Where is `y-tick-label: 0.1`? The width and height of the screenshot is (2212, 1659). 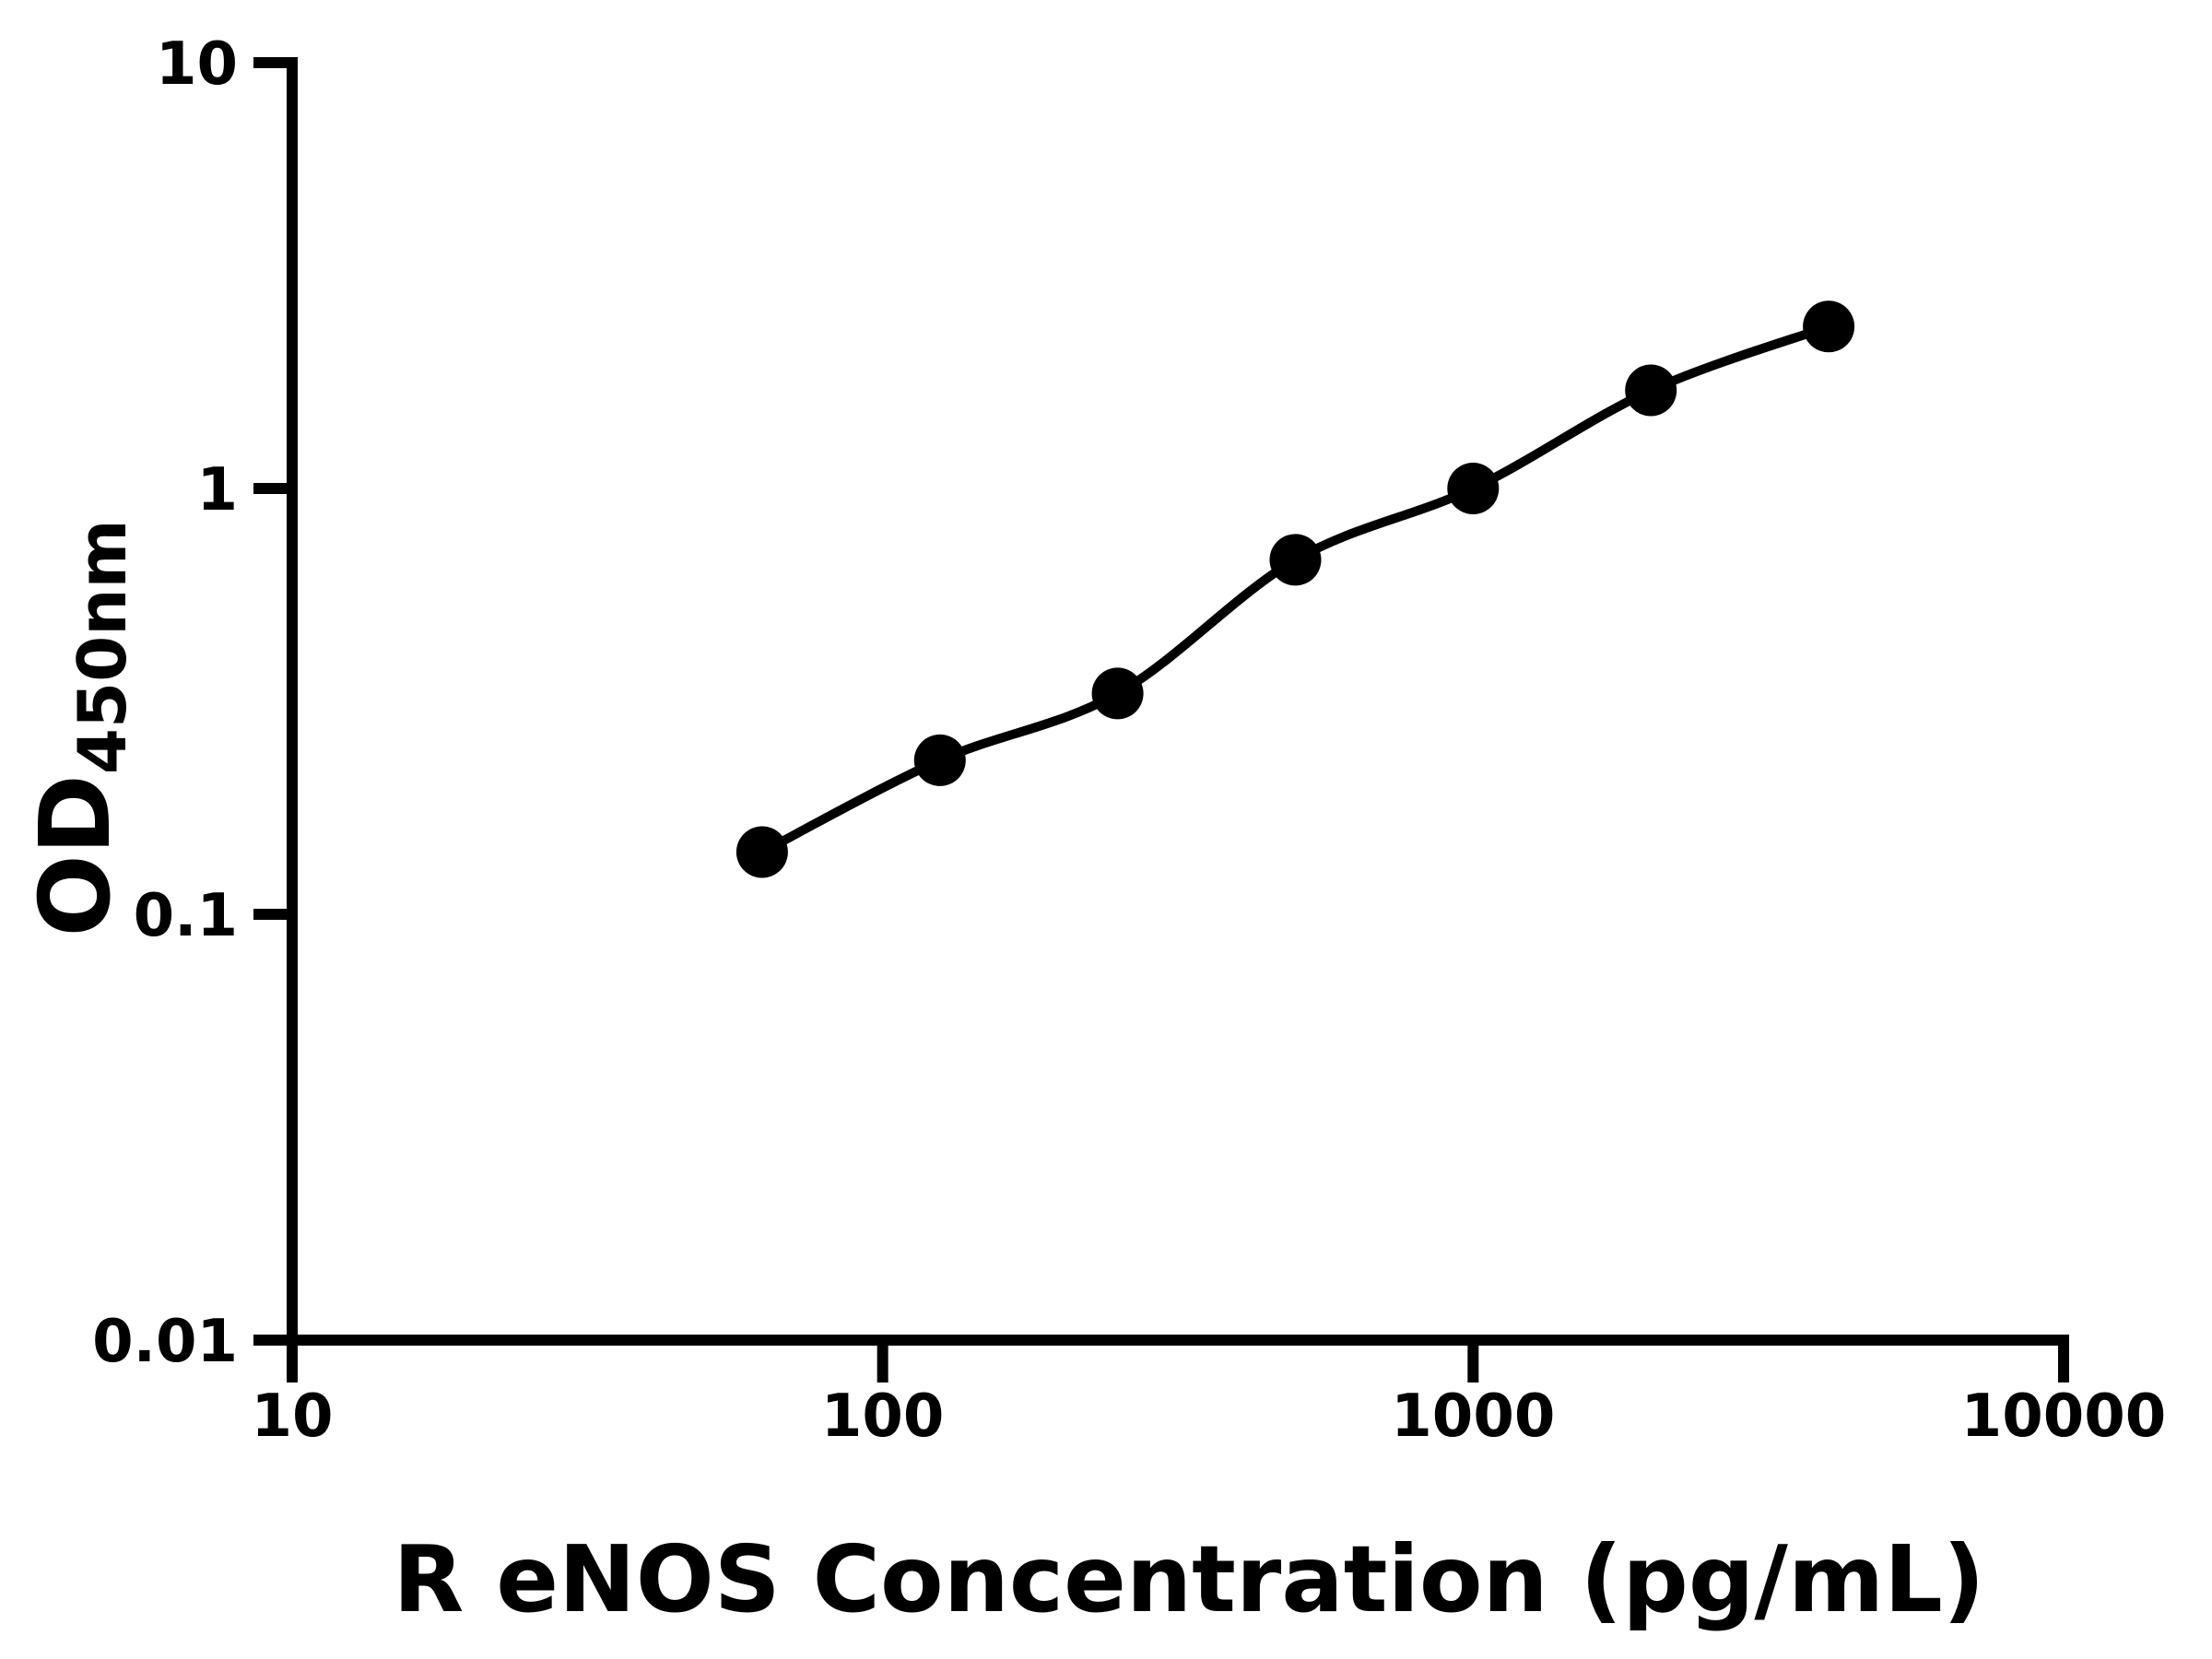
y-tick-label: 0.1 is located at coordinates (186, 916).